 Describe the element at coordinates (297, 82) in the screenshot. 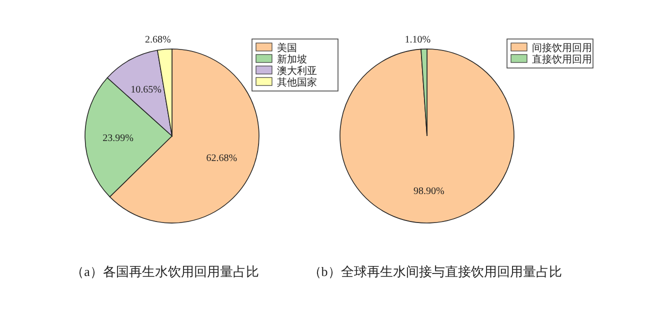

I see `legend-label: 其他国家` at that location.